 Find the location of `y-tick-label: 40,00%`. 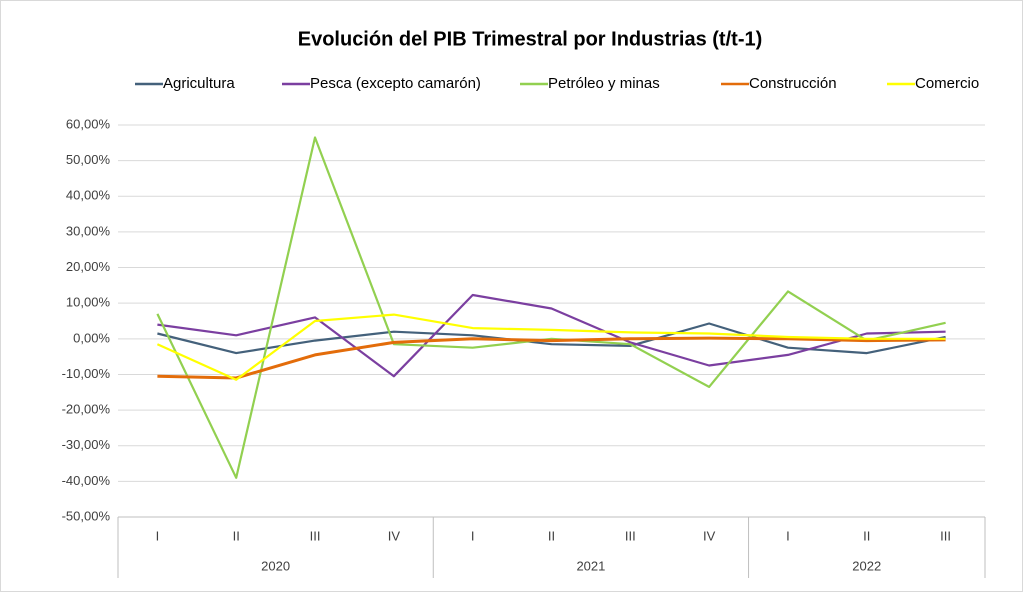

y-tick-label: 40,00% is located at coordinates (88, 195).